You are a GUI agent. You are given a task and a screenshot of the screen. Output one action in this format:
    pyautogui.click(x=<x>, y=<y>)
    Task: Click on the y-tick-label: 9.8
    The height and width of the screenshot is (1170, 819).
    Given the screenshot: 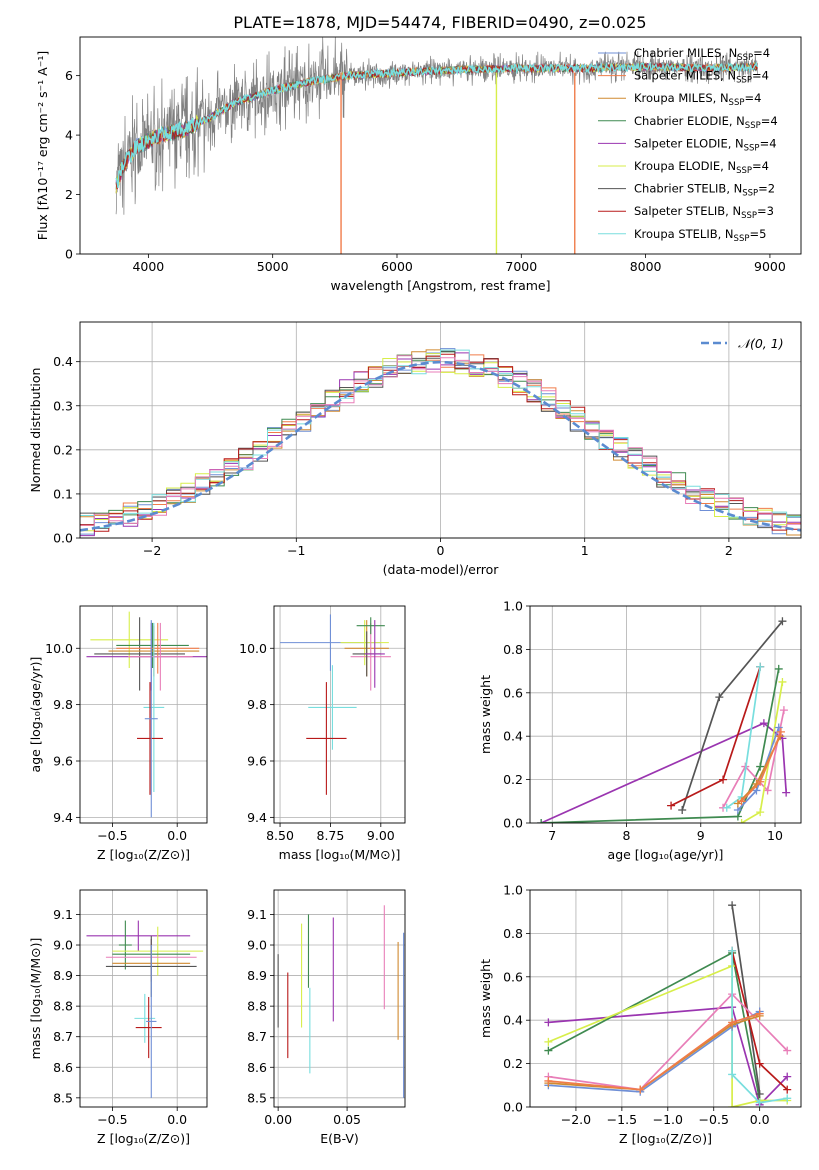 What is the action you would take?
    pyautogui.click(x=257, y=704)
    